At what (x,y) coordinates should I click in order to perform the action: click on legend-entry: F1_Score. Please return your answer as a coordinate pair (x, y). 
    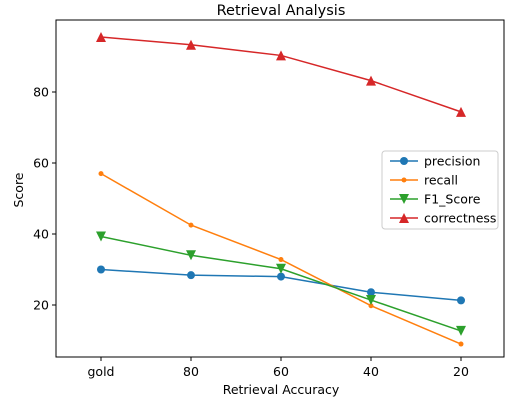
    Looking at the image, I should click on (435, 199).